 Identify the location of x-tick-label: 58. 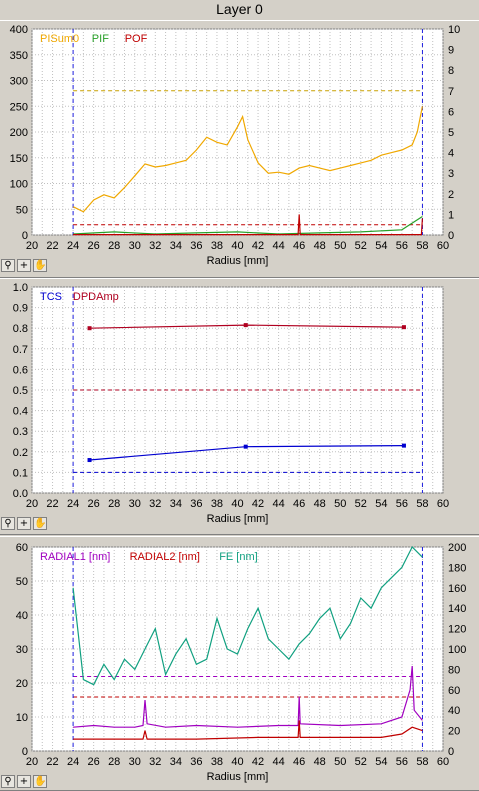
(422, 504).